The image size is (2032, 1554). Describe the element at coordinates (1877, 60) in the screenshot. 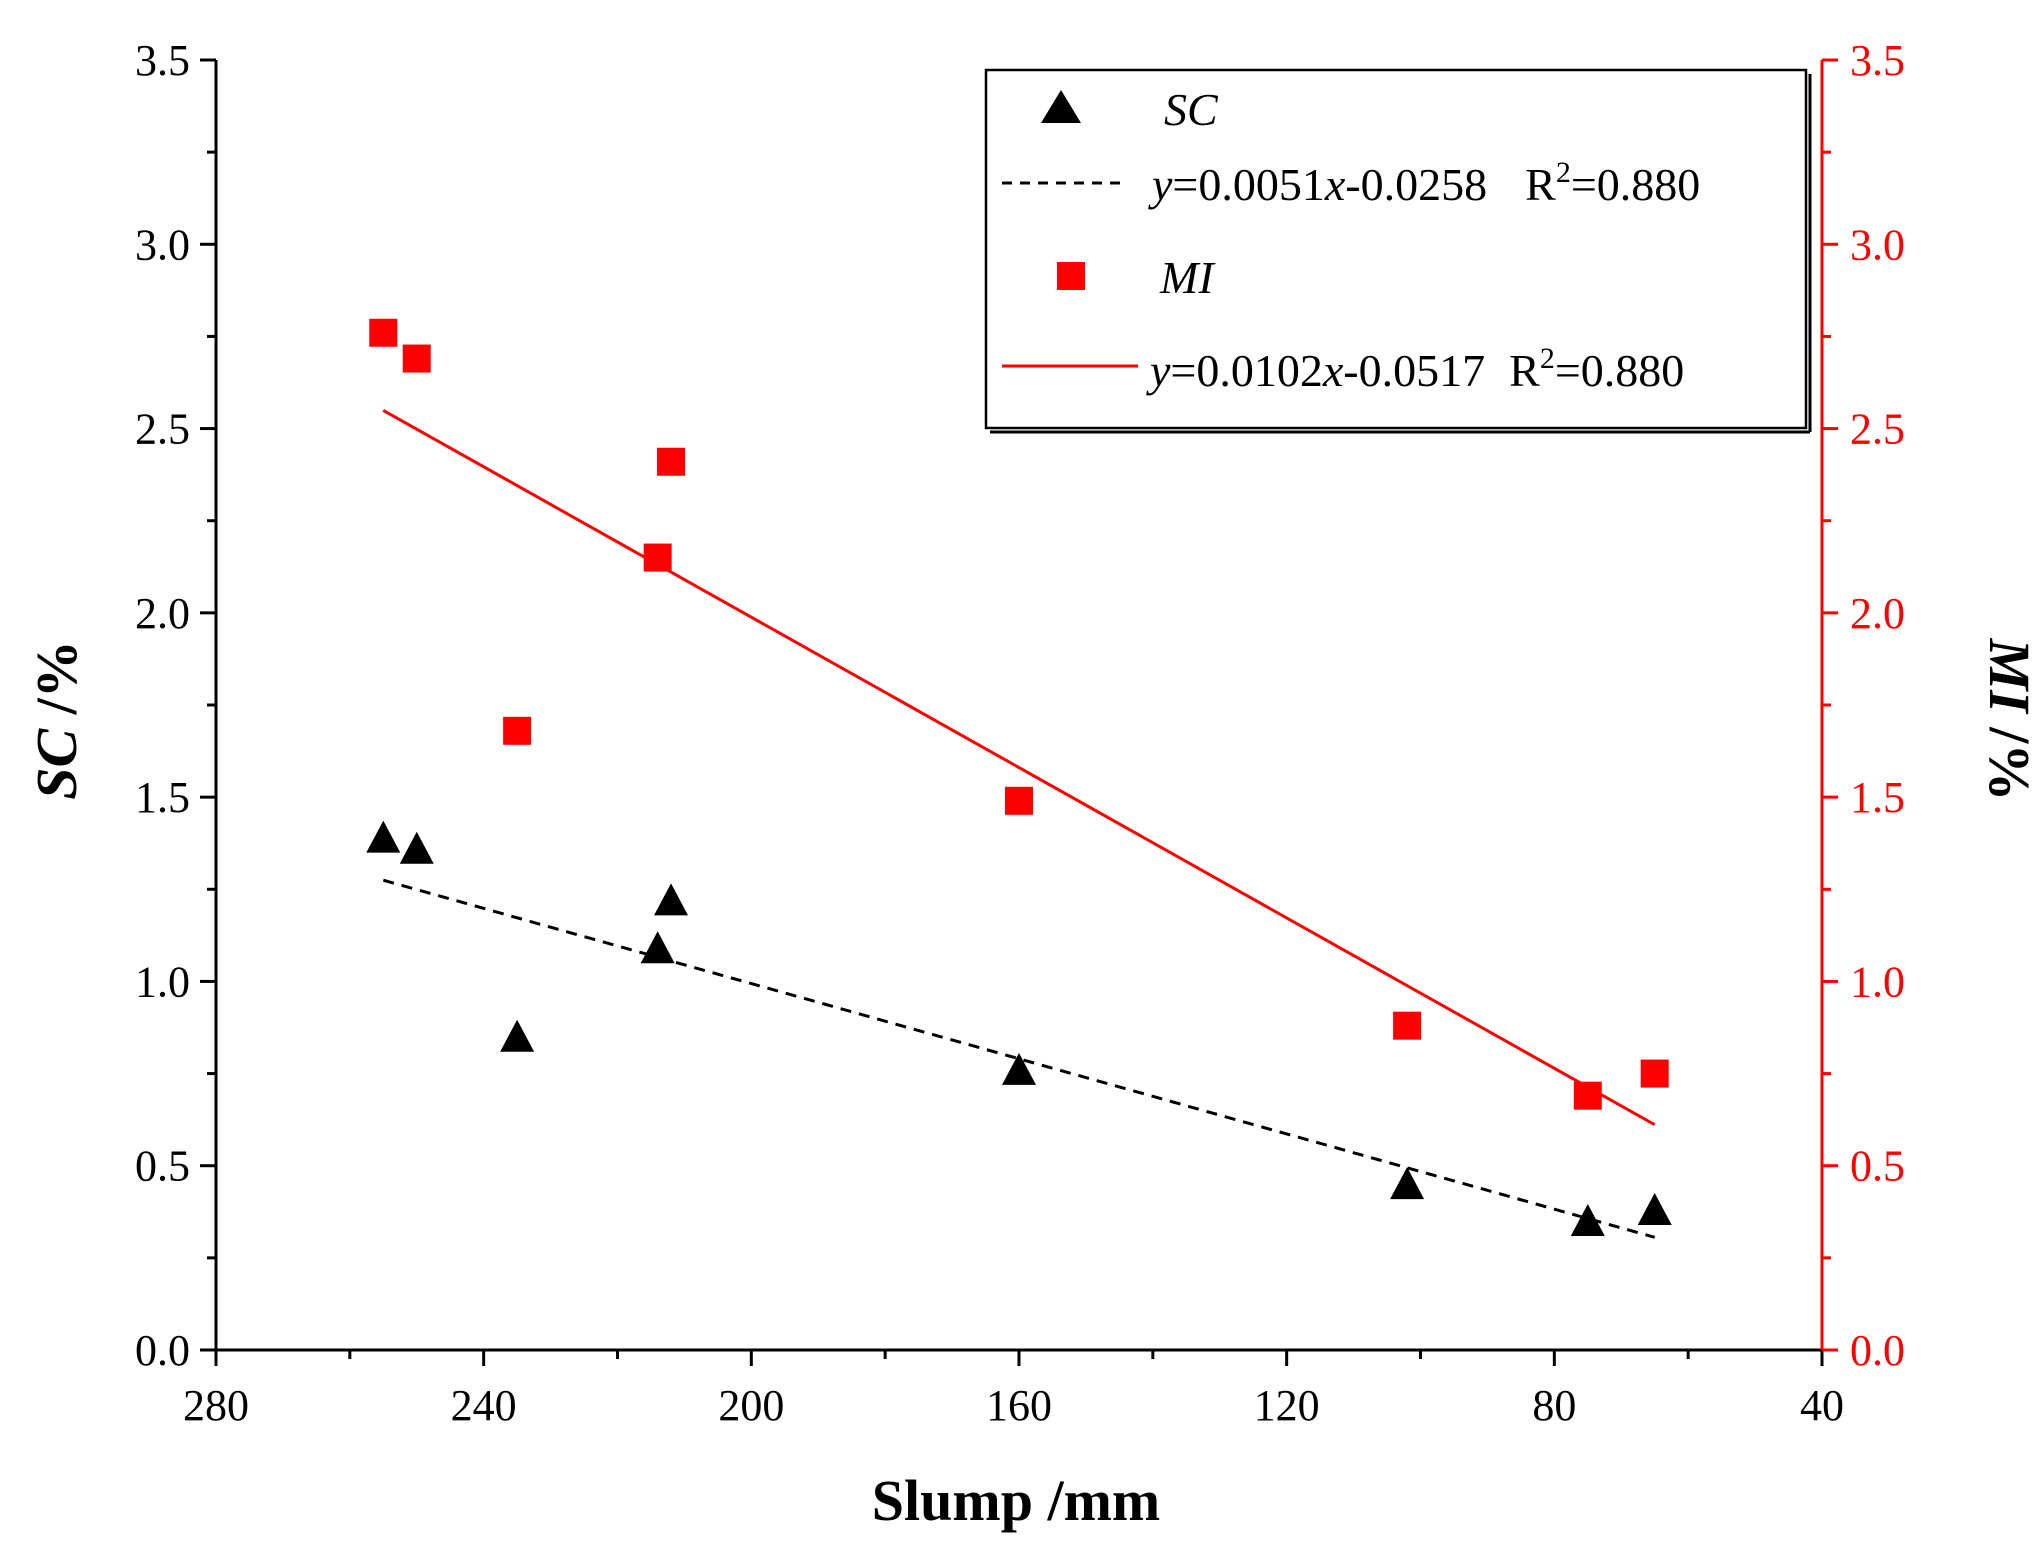

I see `y-right-tick-label: 3.5` at that location.